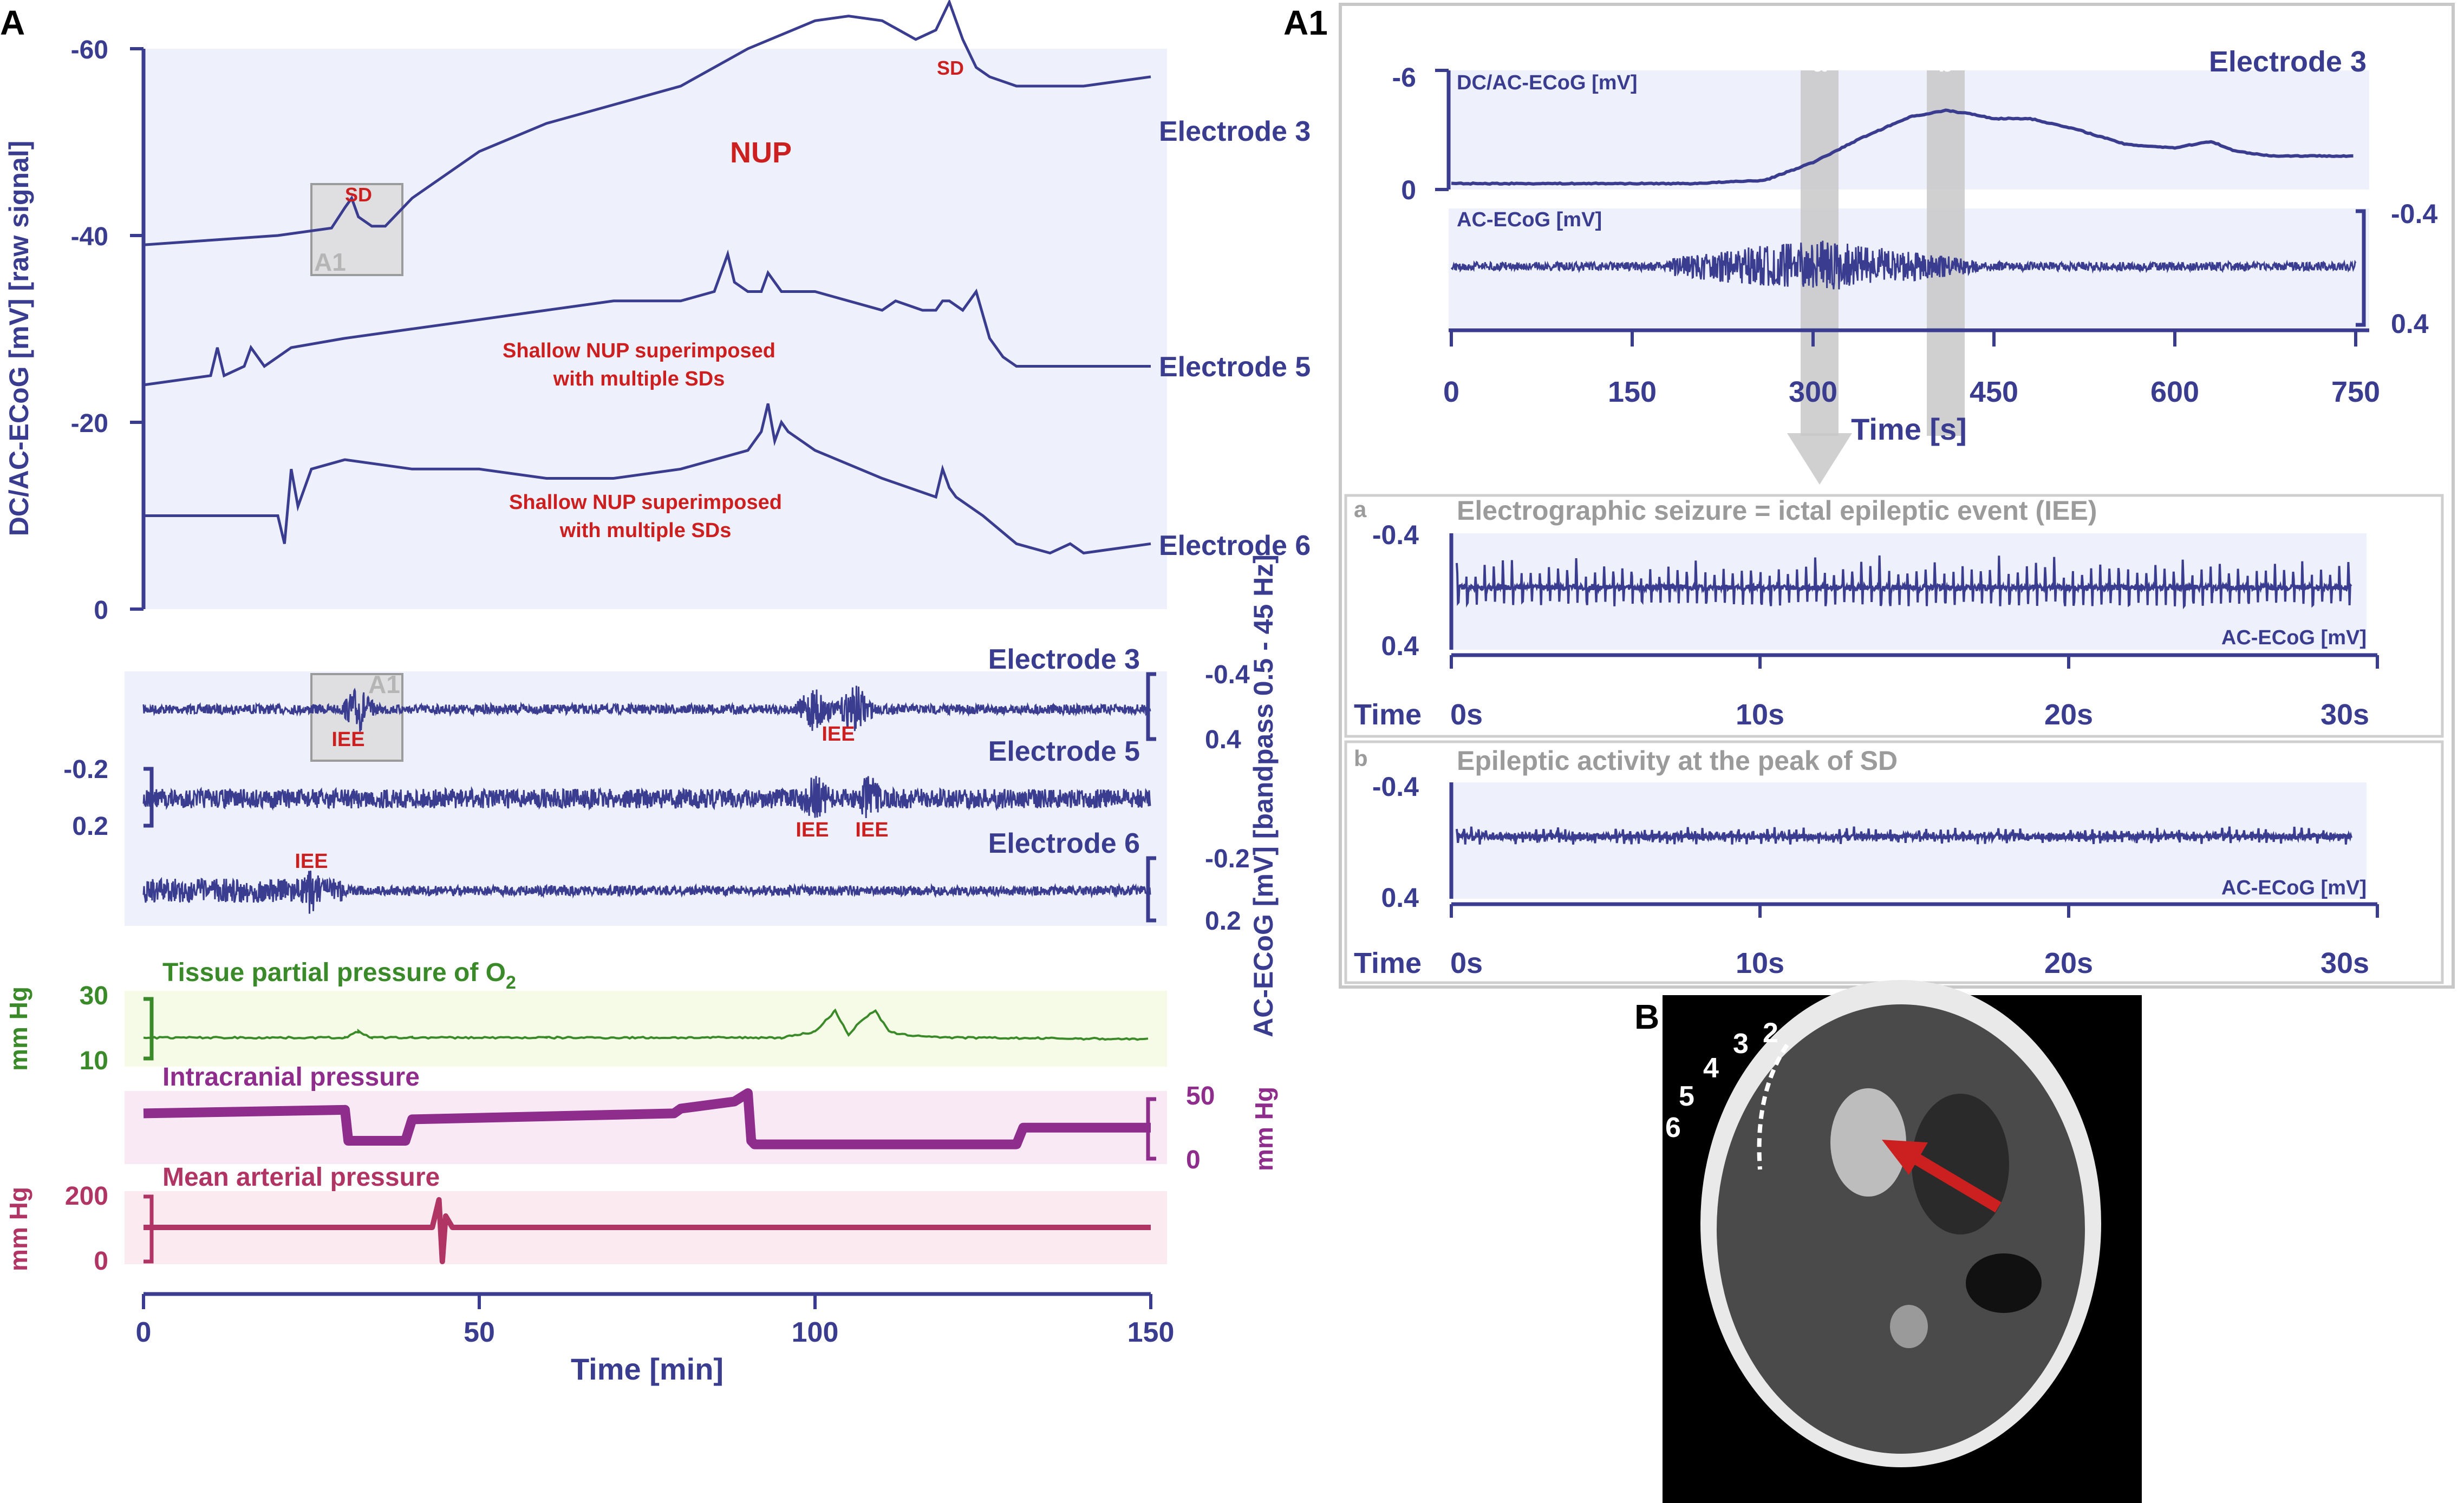 The width and height of the screenshot is (2464, 1503). Describe the element at coordinates (1902, 147) in the screenshot. I see `a1-dc-trace` at that location.